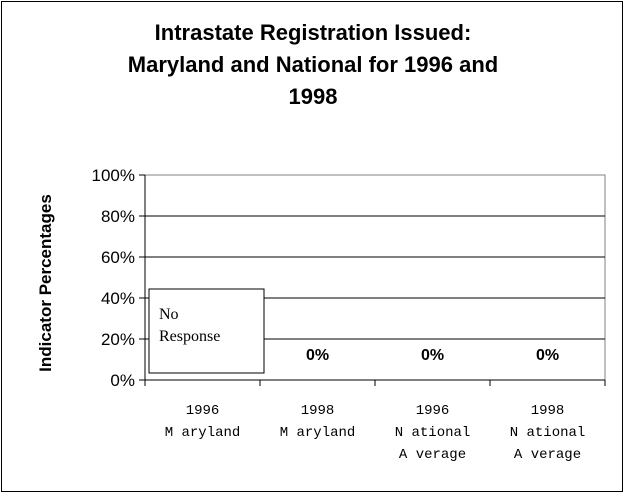 The height and width of the screenshot is (495, 626). I want to click on y-tick-label: 80%, so click(118, 216).